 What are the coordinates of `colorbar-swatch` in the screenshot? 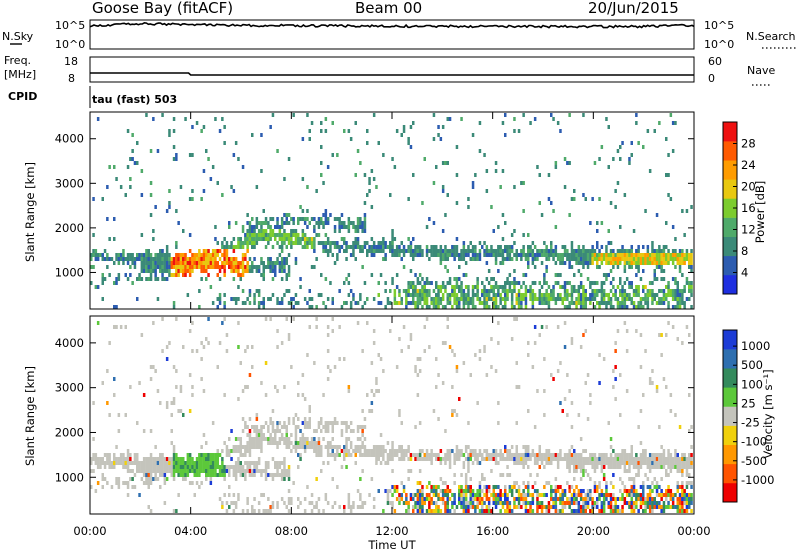 It's located at (730, 189).